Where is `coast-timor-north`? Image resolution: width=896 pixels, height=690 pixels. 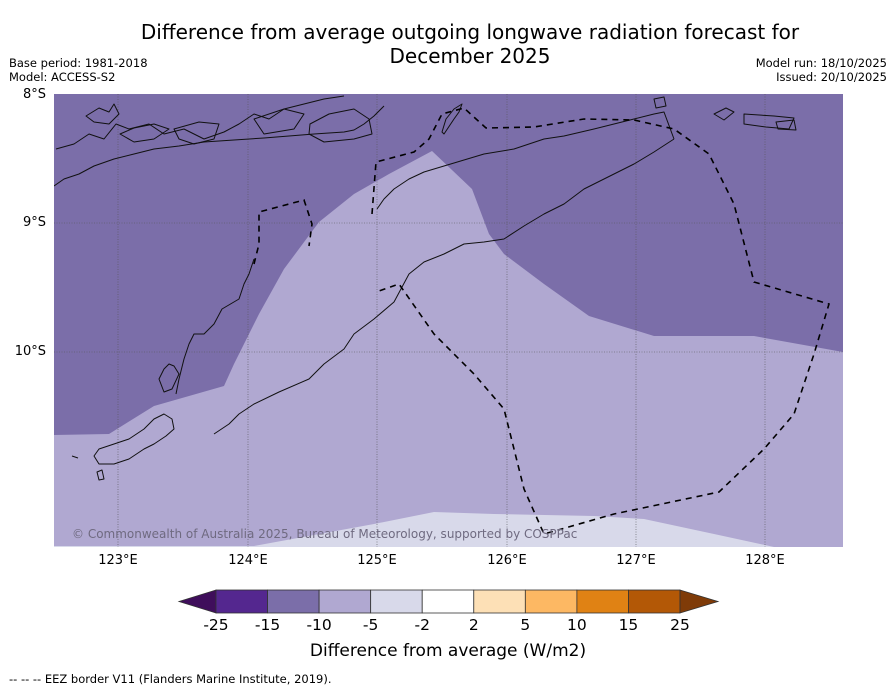 coast-timor-north is located at coordinates (525, 160).